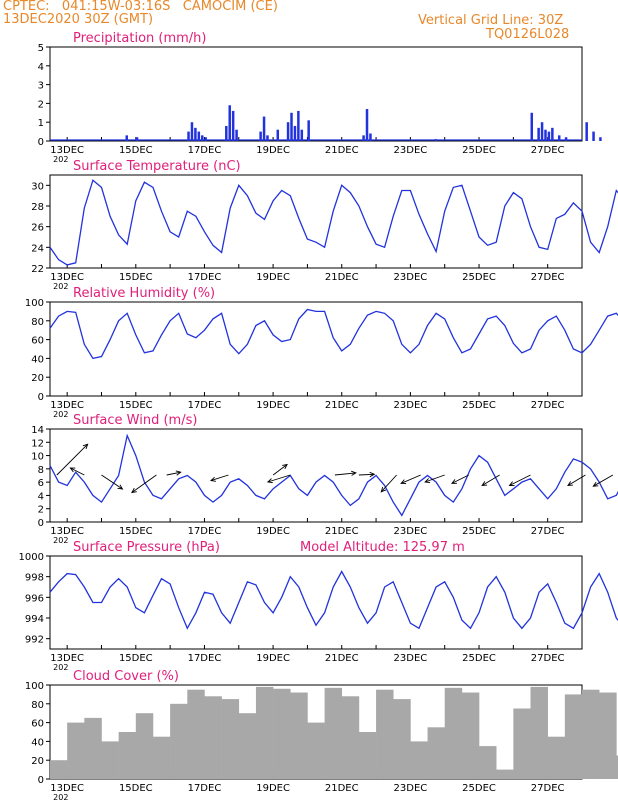 The width and height of the screenshot is (618, 800). What do you see at coordinates (205, 788) in the screenshot?
I see `cloud-cover-xtick-label: 17DEC` at bounding box center [205, 788].